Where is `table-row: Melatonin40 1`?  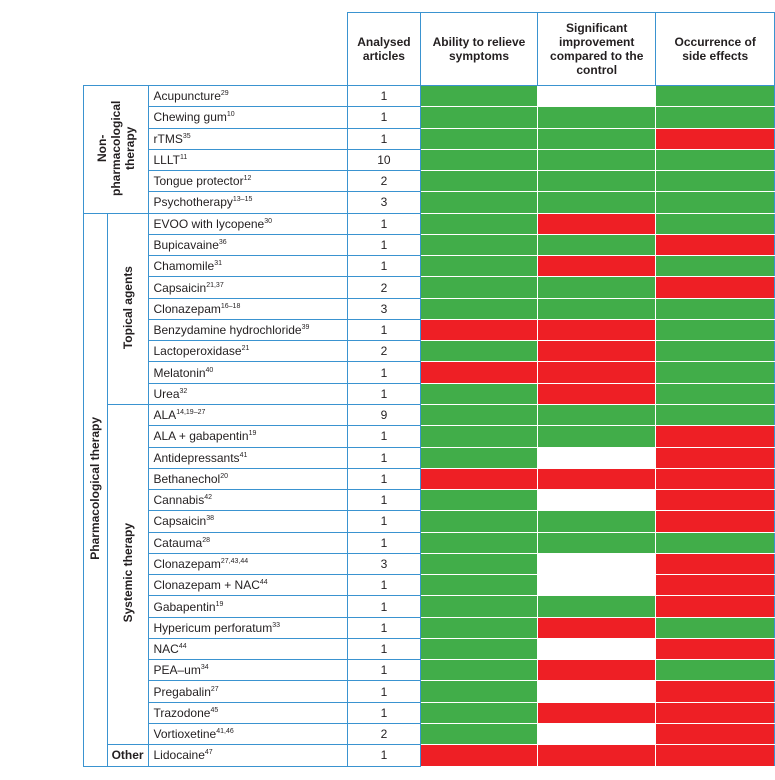 table-row: Melatonin40 1 is located at coordinates (429, 372).